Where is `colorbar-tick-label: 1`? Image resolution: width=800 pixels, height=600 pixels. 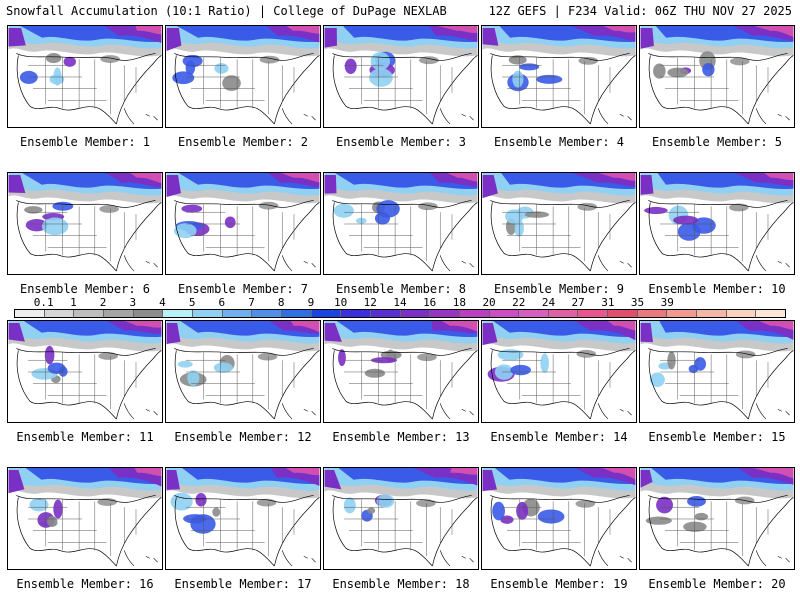 colorbar-tick-label: 1 is located at coordinates (73, 302).